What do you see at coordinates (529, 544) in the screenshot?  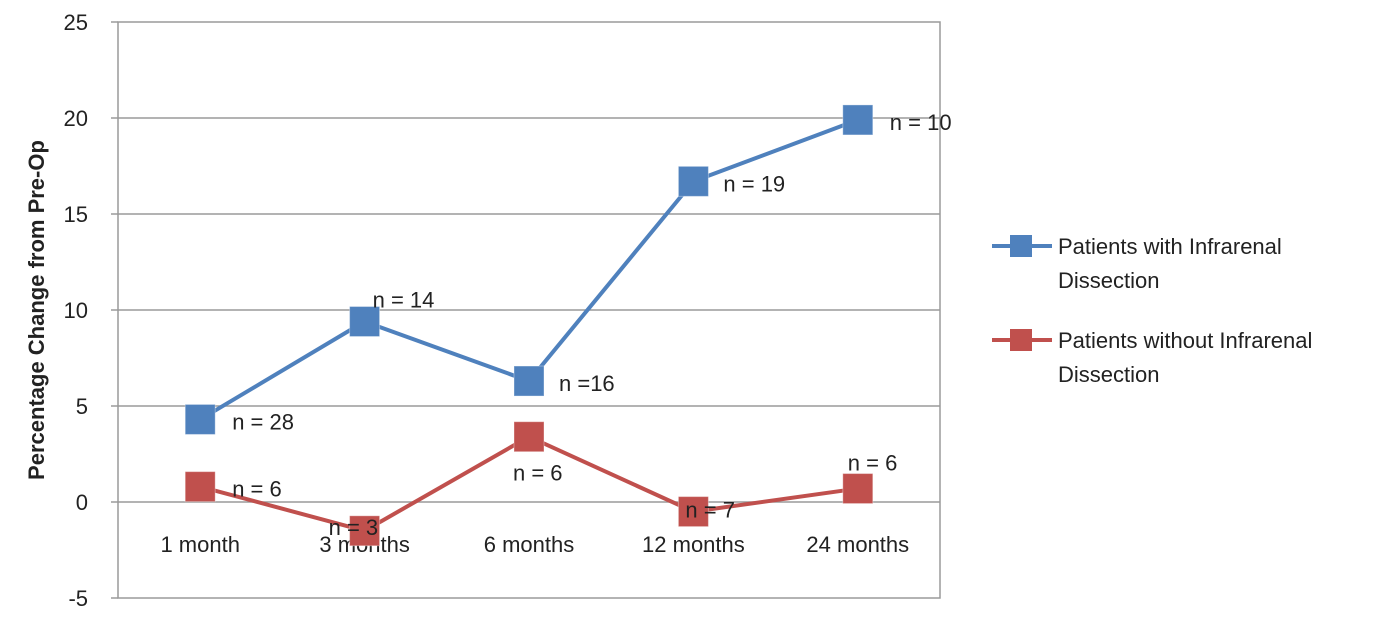 I see `x-tick-label: 6 months` at bounding box center [529, 544].